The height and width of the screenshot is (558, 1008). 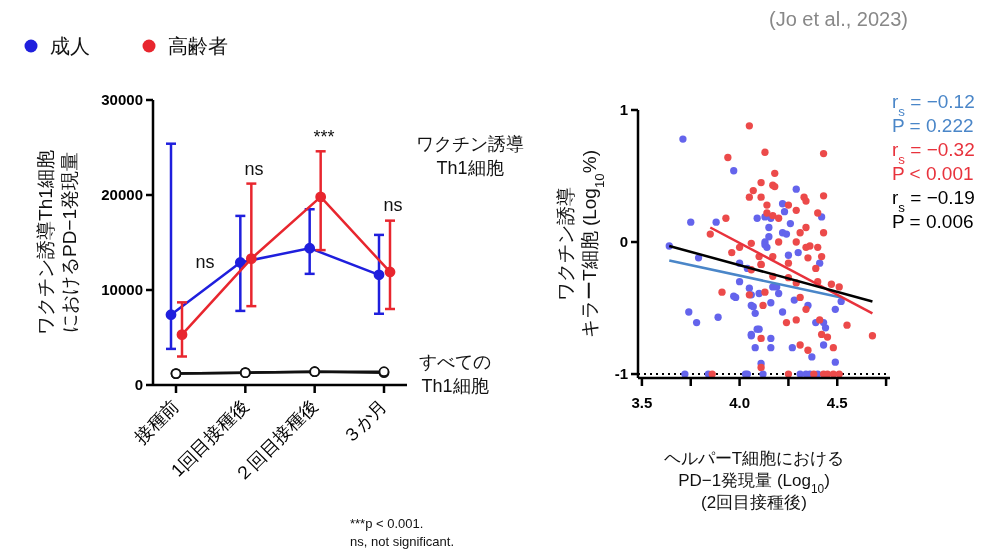 What do you see at coordinates (470, 156) in the screenshot?
I see `text: ワクチン誘導 Th1細胞` at bounding box center [470, 156].